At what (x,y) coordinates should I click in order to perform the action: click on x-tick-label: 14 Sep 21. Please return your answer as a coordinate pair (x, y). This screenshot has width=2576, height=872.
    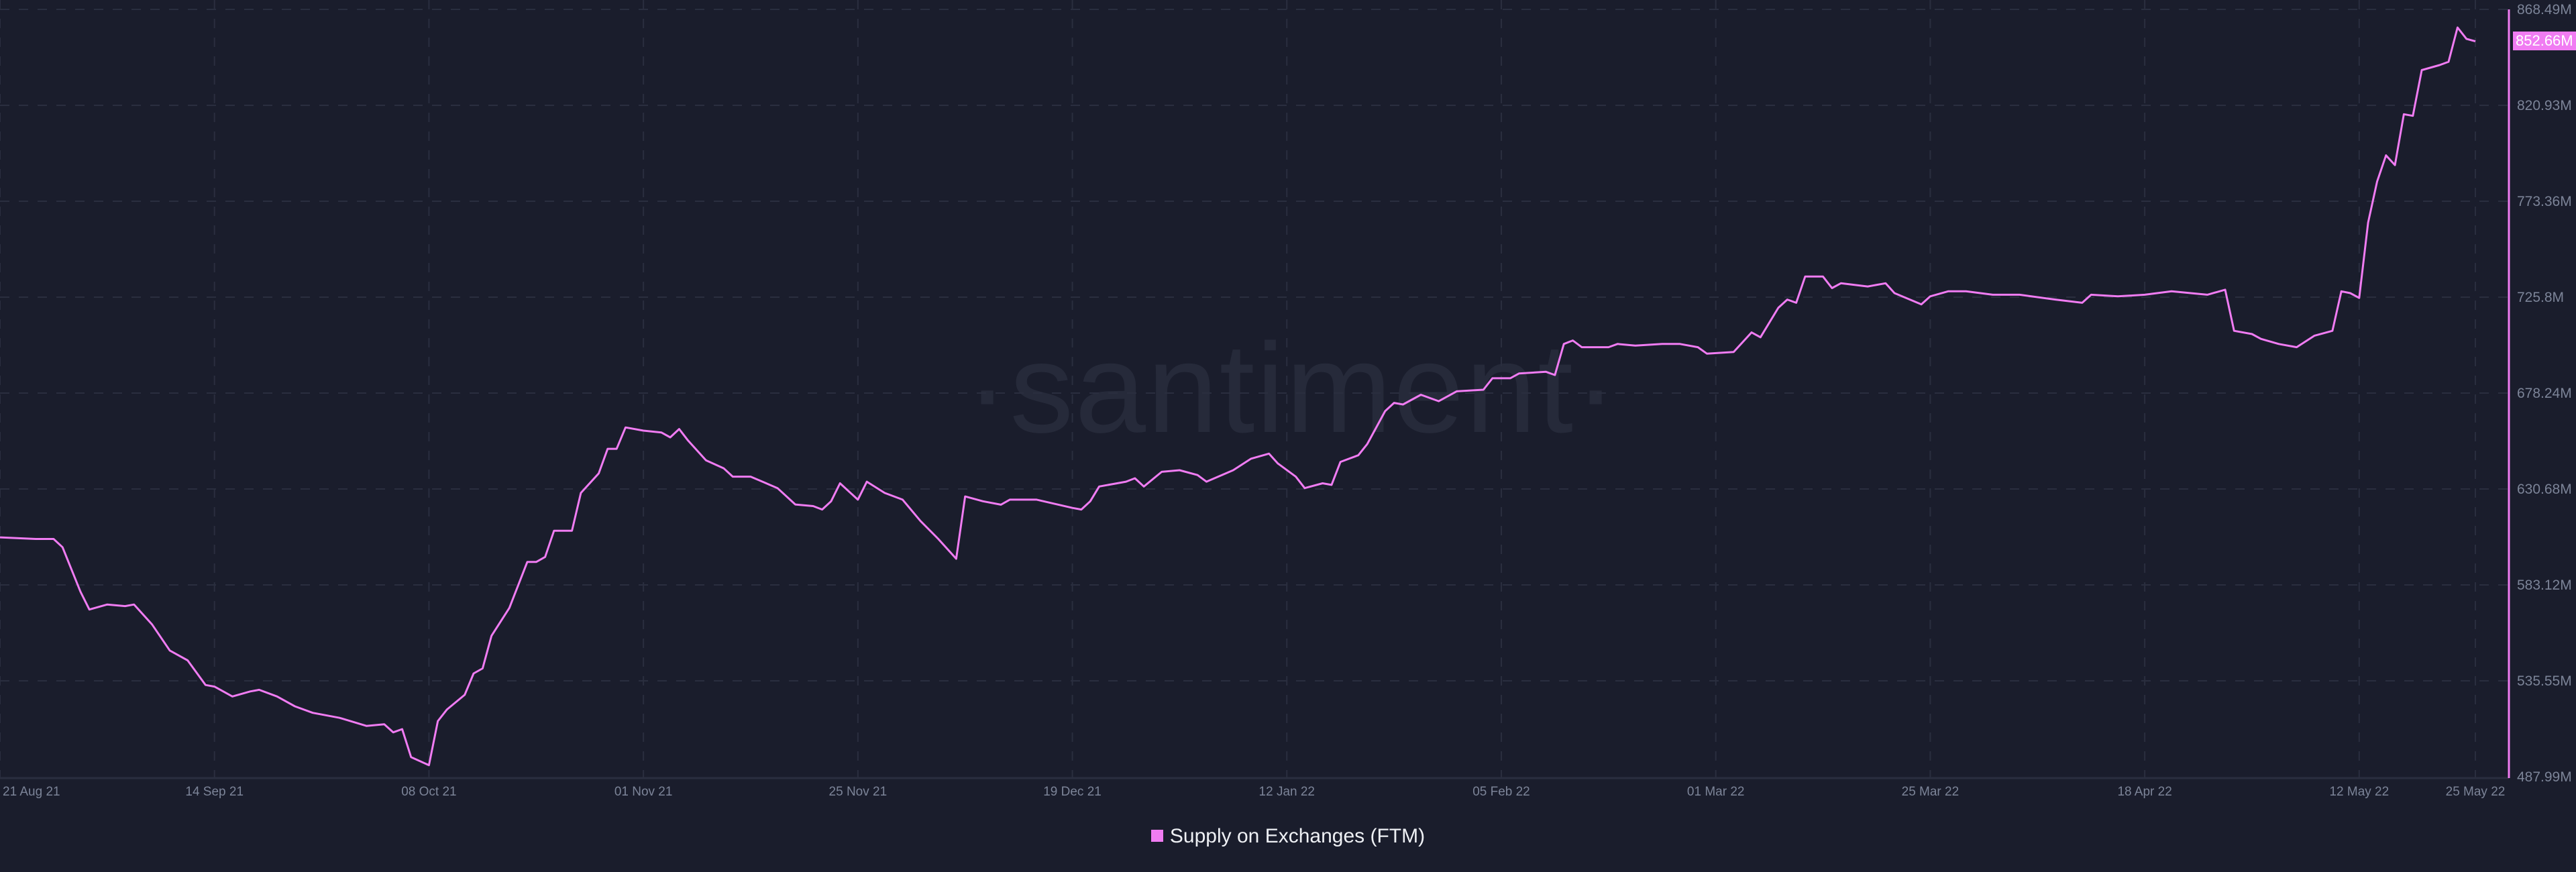
    Looking at the image, I should click on (214, 792).